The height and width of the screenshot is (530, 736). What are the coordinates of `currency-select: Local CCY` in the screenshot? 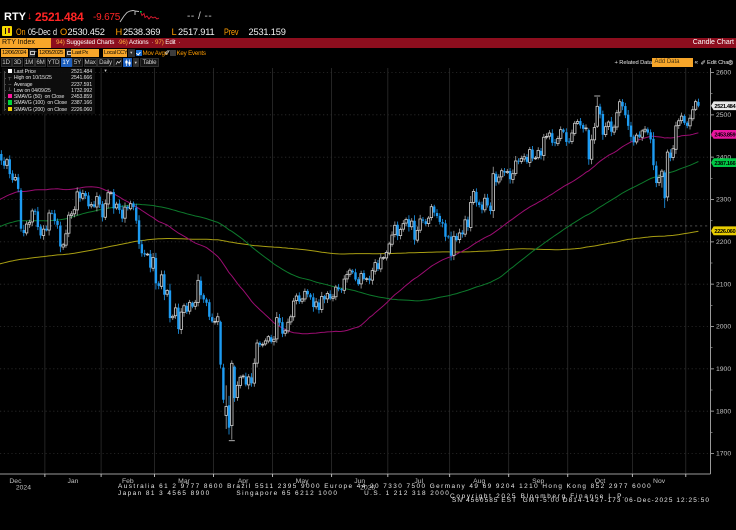 It's located at (115, 52).